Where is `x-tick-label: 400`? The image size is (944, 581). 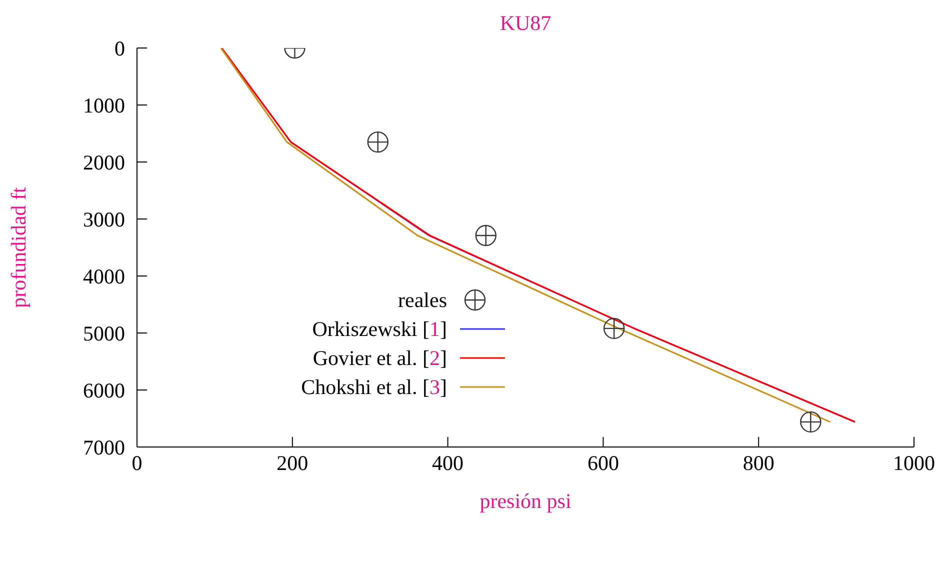
x-tick-label: 400 is located at coordinates (448, 462).